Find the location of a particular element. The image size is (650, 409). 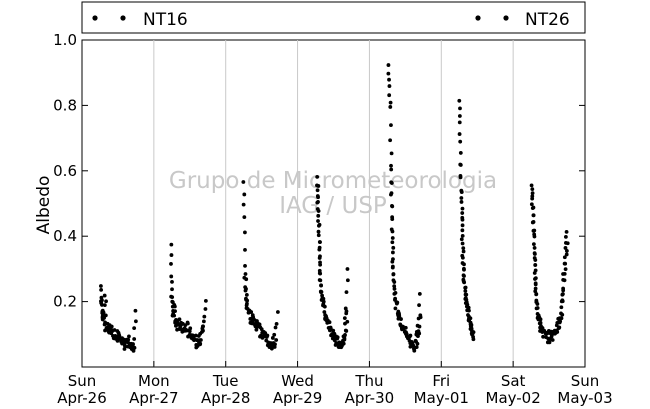

legend-marker-nt26-a is located at coordinates (478, 18).